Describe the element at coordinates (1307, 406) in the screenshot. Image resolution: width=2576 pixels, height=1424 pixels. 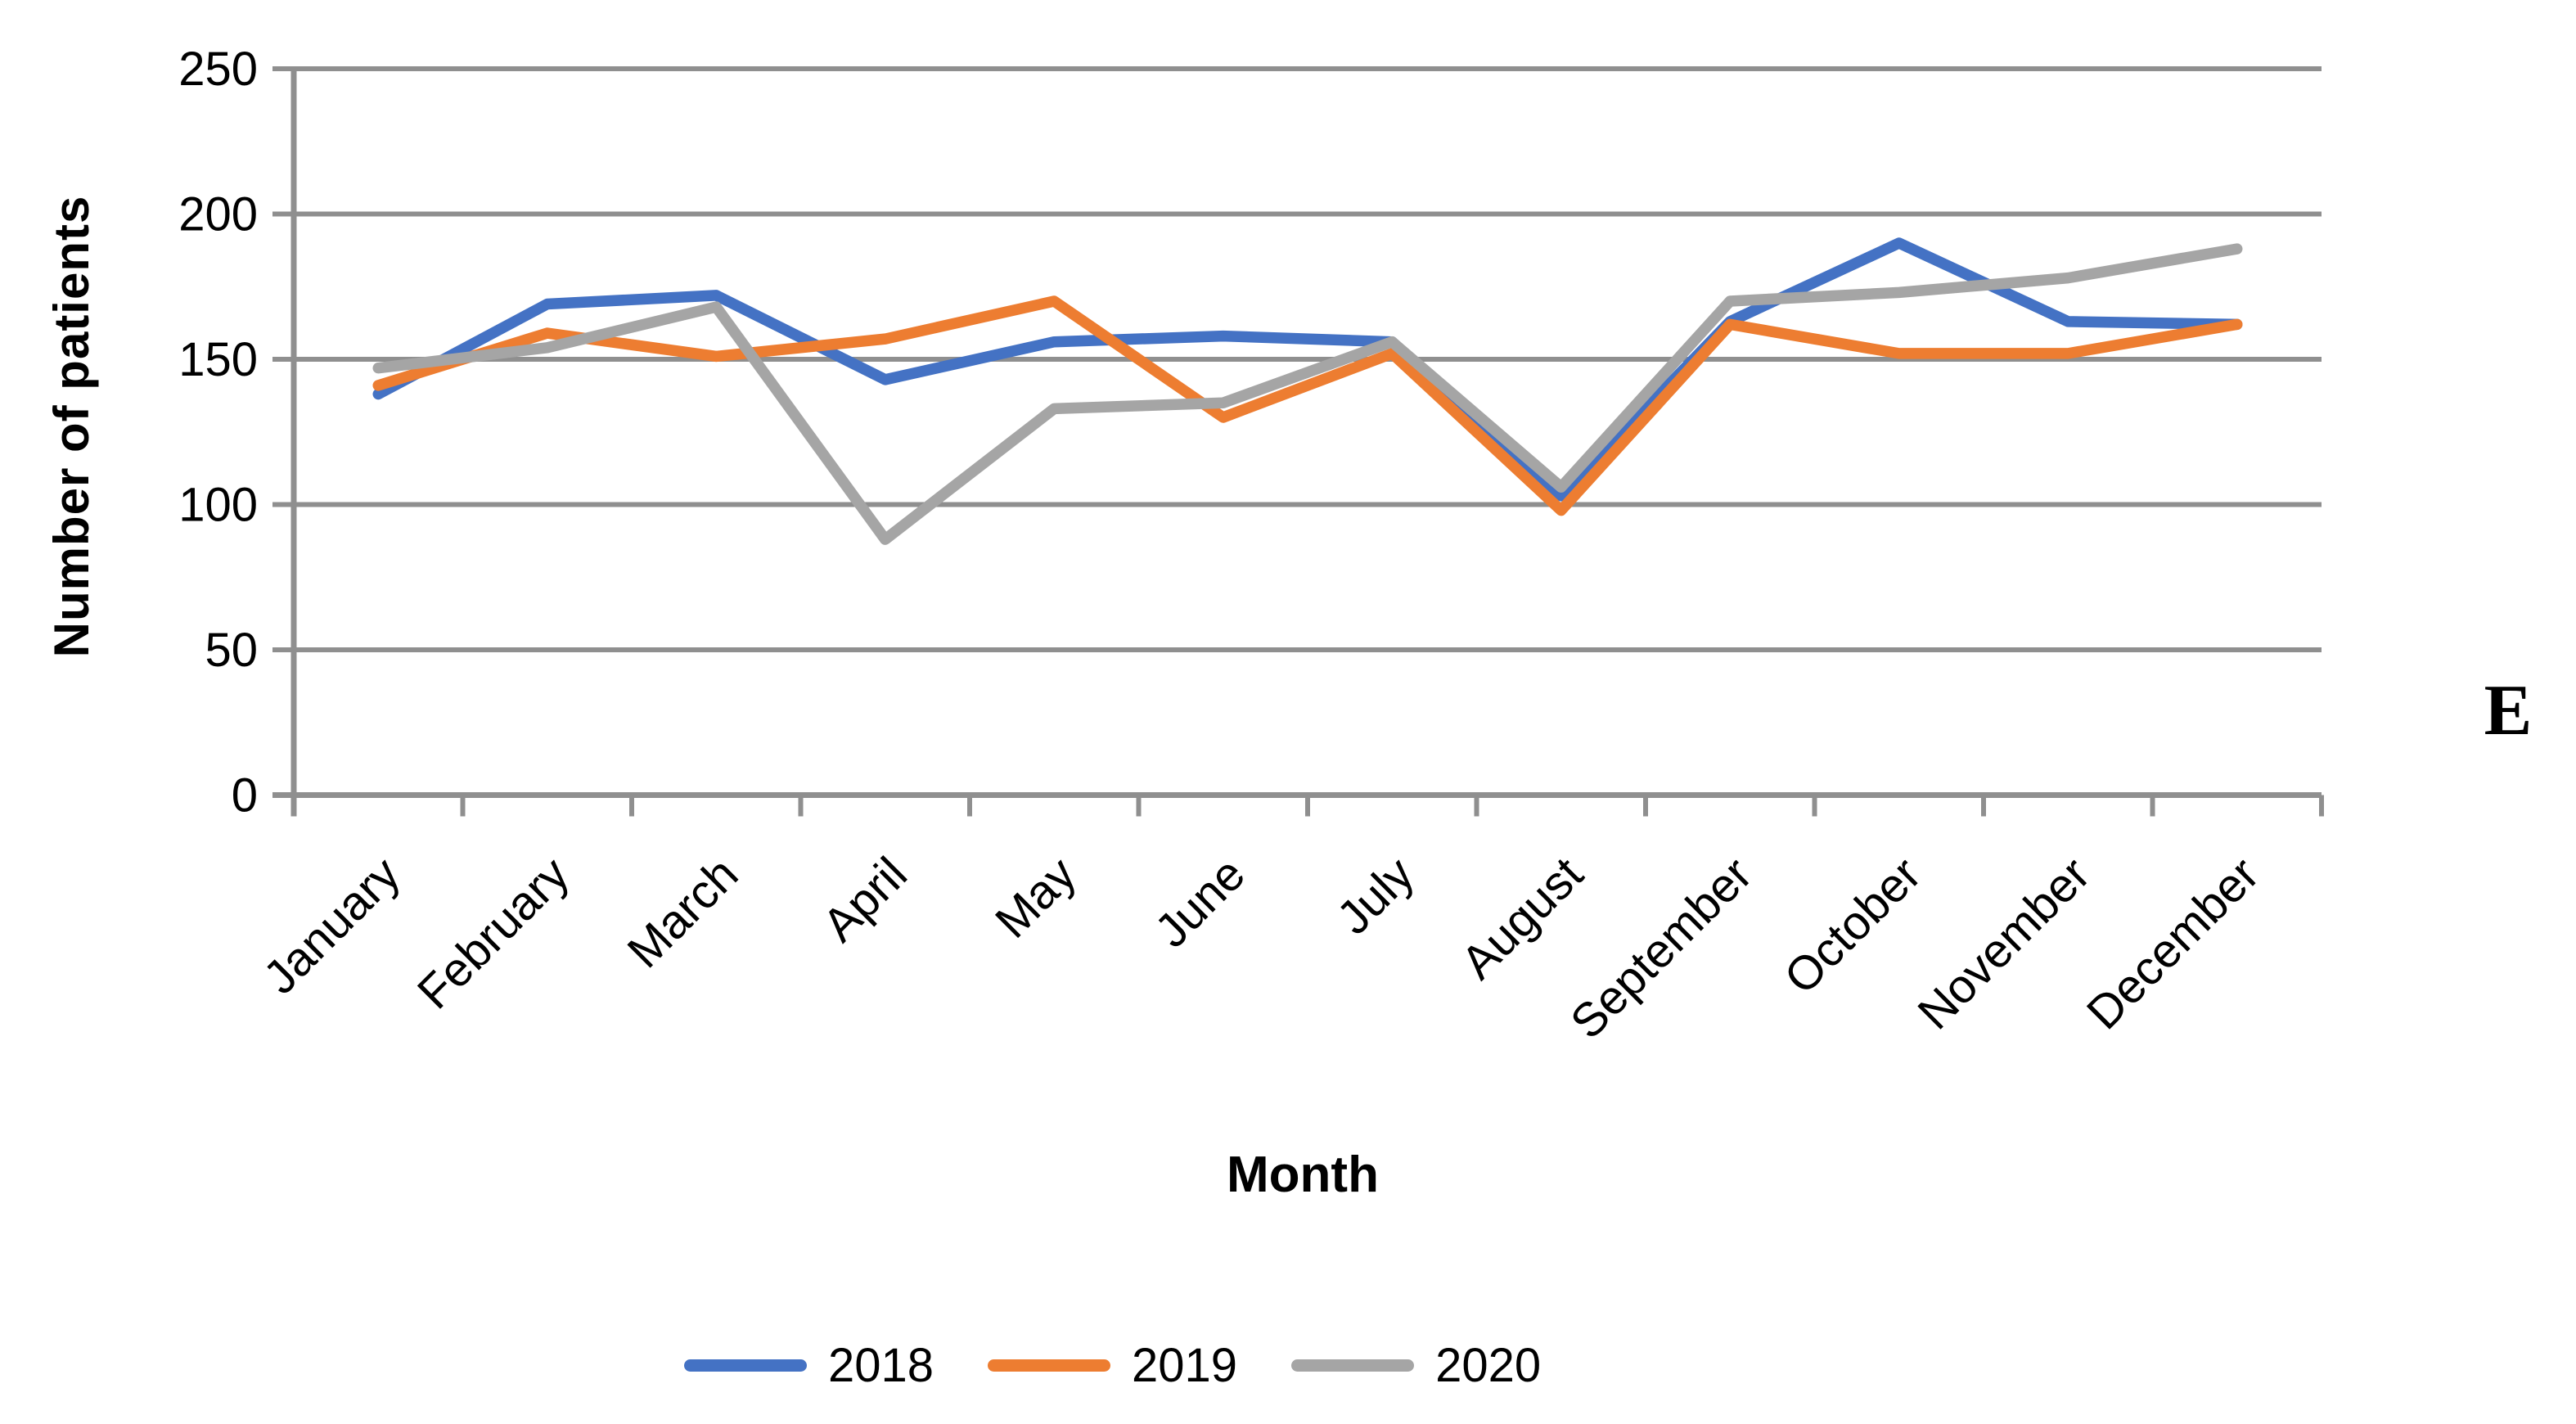
I see `series-line-2019` at that location.